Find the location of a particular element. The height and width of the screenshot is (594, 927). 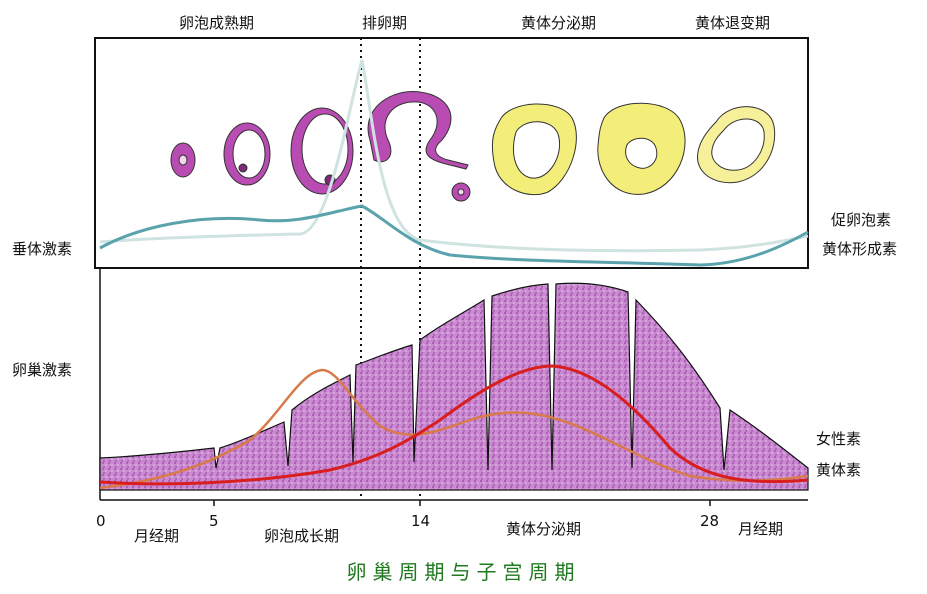

menstrual-phase-2-label: 月经期 is located at coordinates (761, 529).